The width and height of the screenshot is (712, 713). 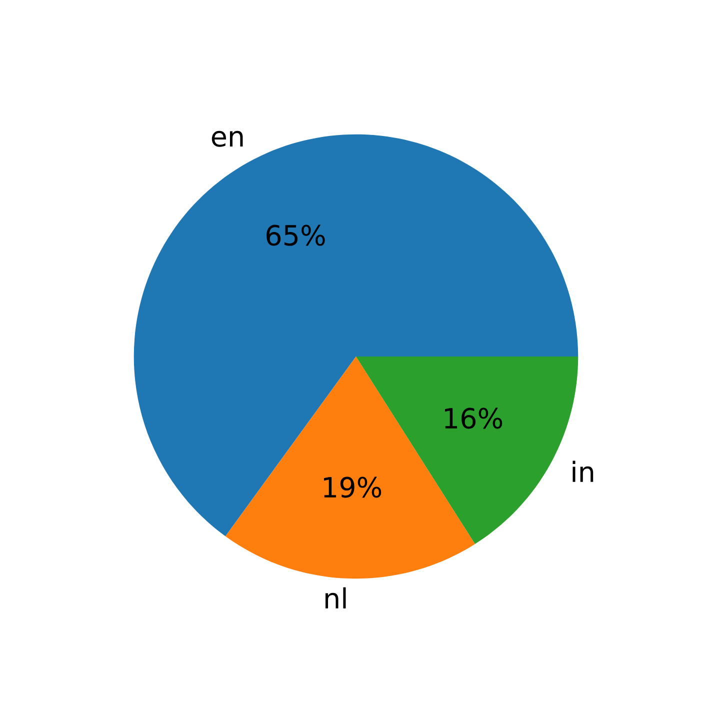 What do you see at coordinates (336, 597) in the screenshot?
I see `slice-label: nl` at bounding box center [336, 597].